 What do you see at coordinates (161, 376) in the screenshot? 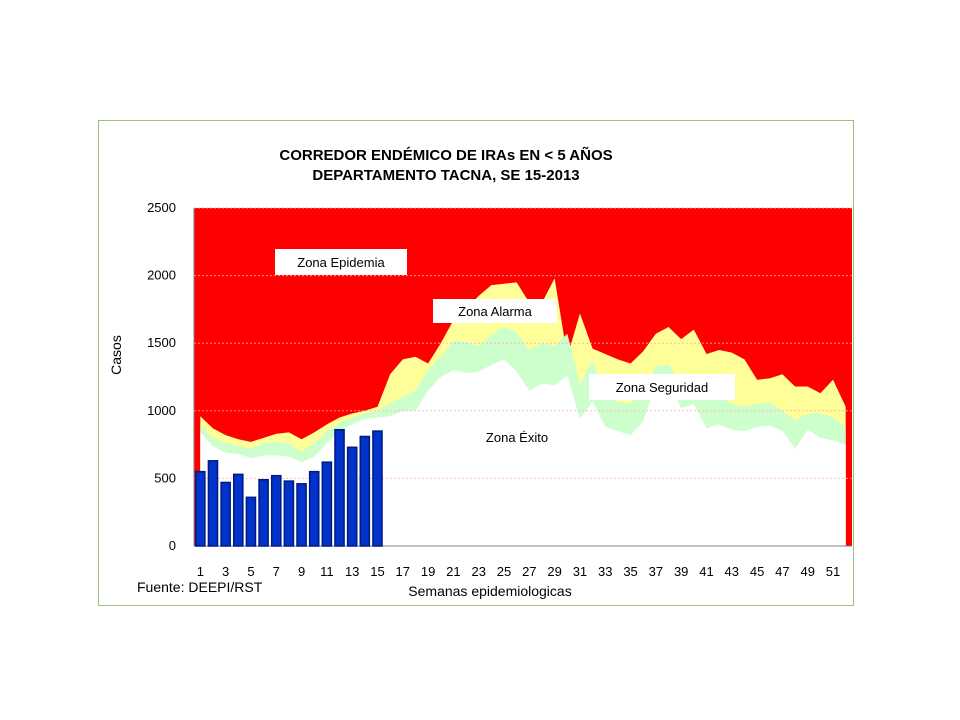
I see `y-axis-ticks: 0 500 1000 1500 2000 2500` at bounding box center [161, 376].